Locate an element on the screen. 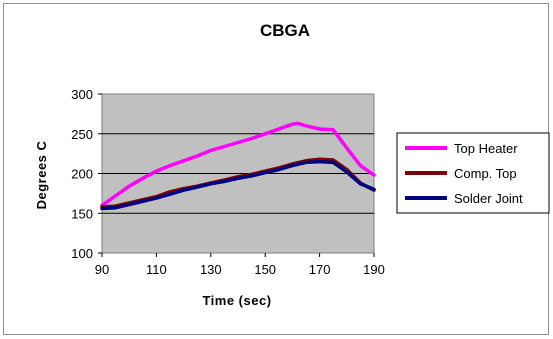 This screenshot has width=553, height=339. x-tick-label-110: 110 is located at coordinates (156, 269).